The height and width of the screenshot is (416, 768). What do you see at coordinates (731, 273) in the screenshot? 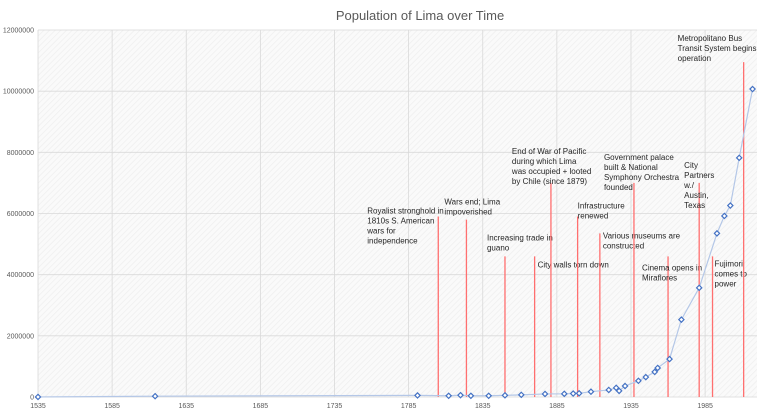
I see `annotation-text: comes to` at bounding box center [731, 273].